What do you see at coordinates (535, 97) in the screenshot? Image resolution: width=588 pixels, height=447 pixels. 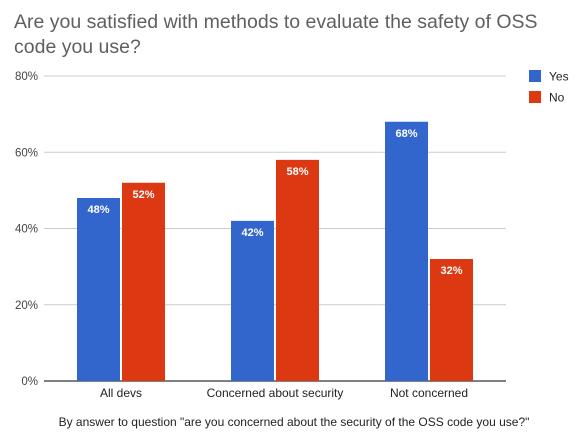 I see `legend-swatch-no` at bounding box center [535, 97].